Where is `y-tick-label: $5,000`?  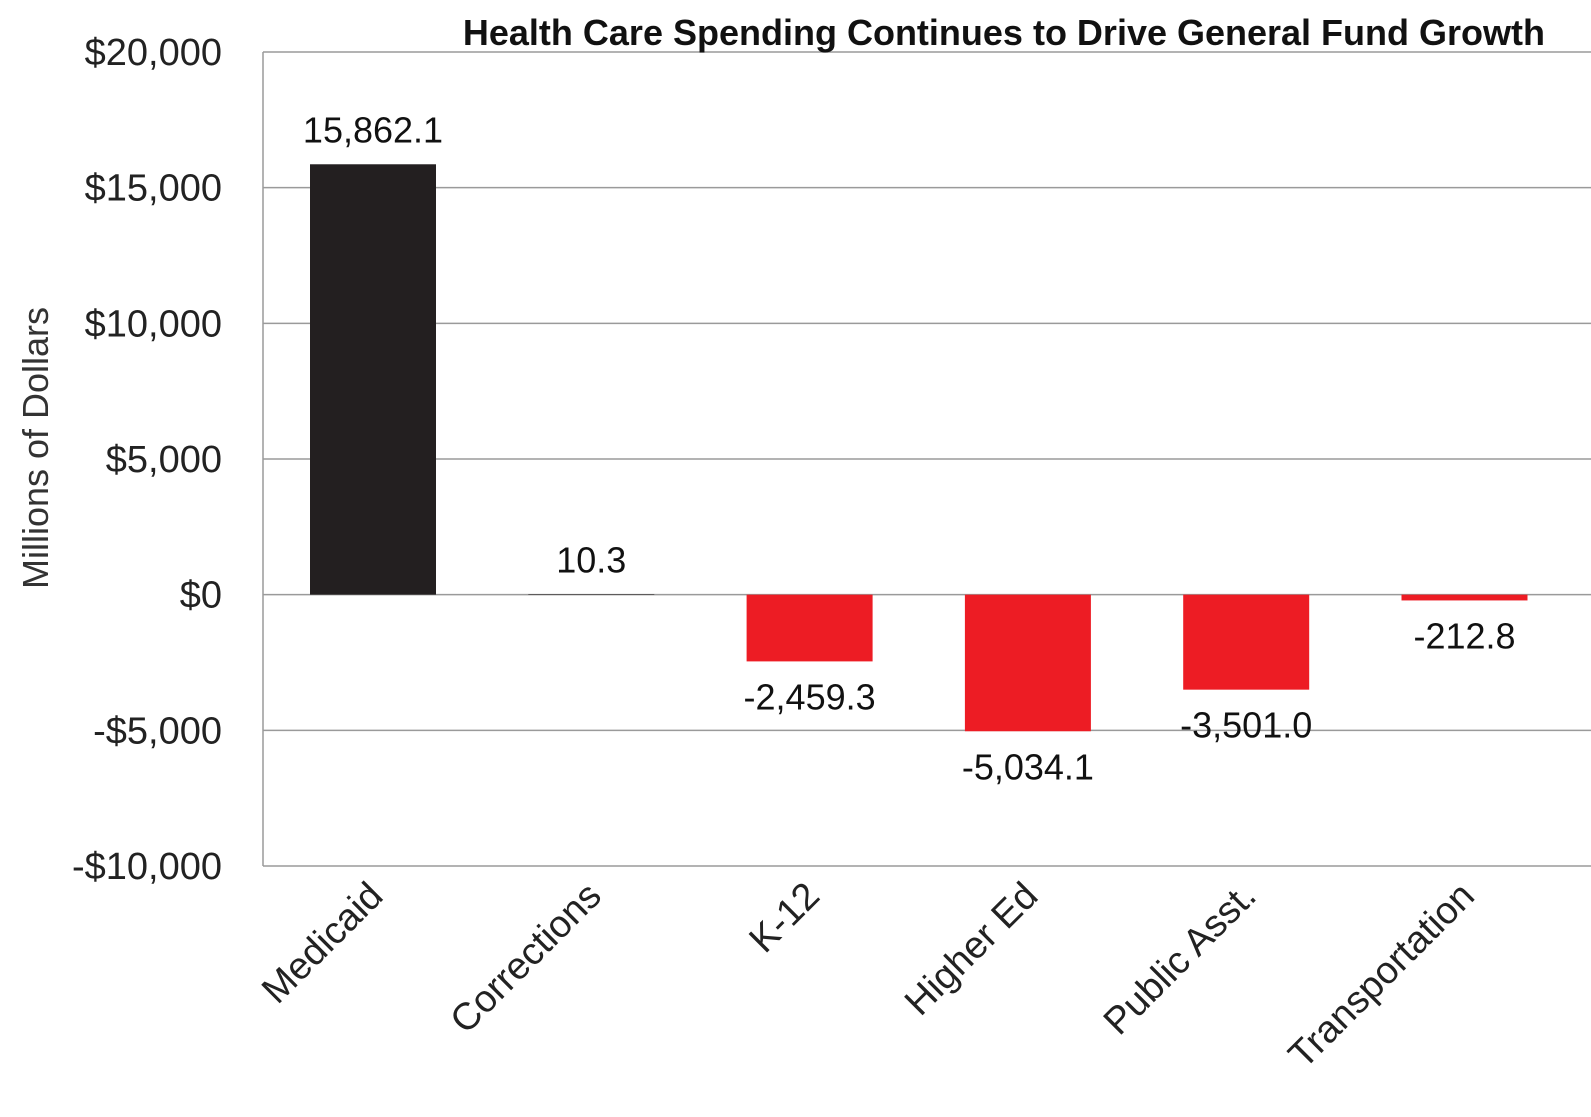 y-tick-label: $5,000 is located at coordinates (164, 460).